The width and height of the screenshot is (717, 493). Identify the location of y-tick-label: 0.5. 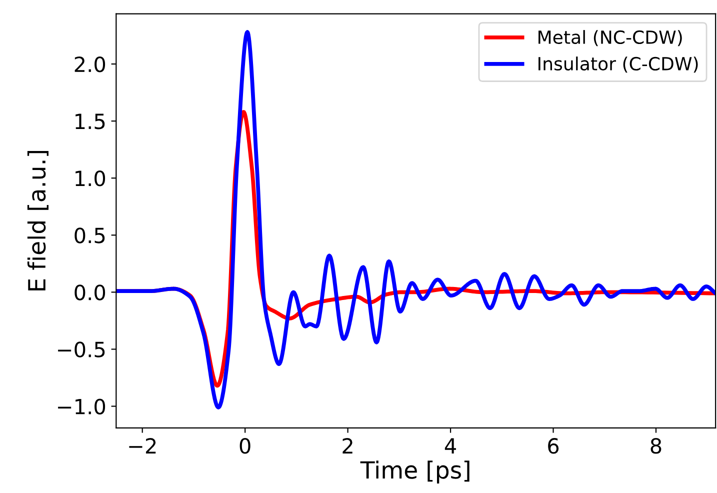
(89, 236).